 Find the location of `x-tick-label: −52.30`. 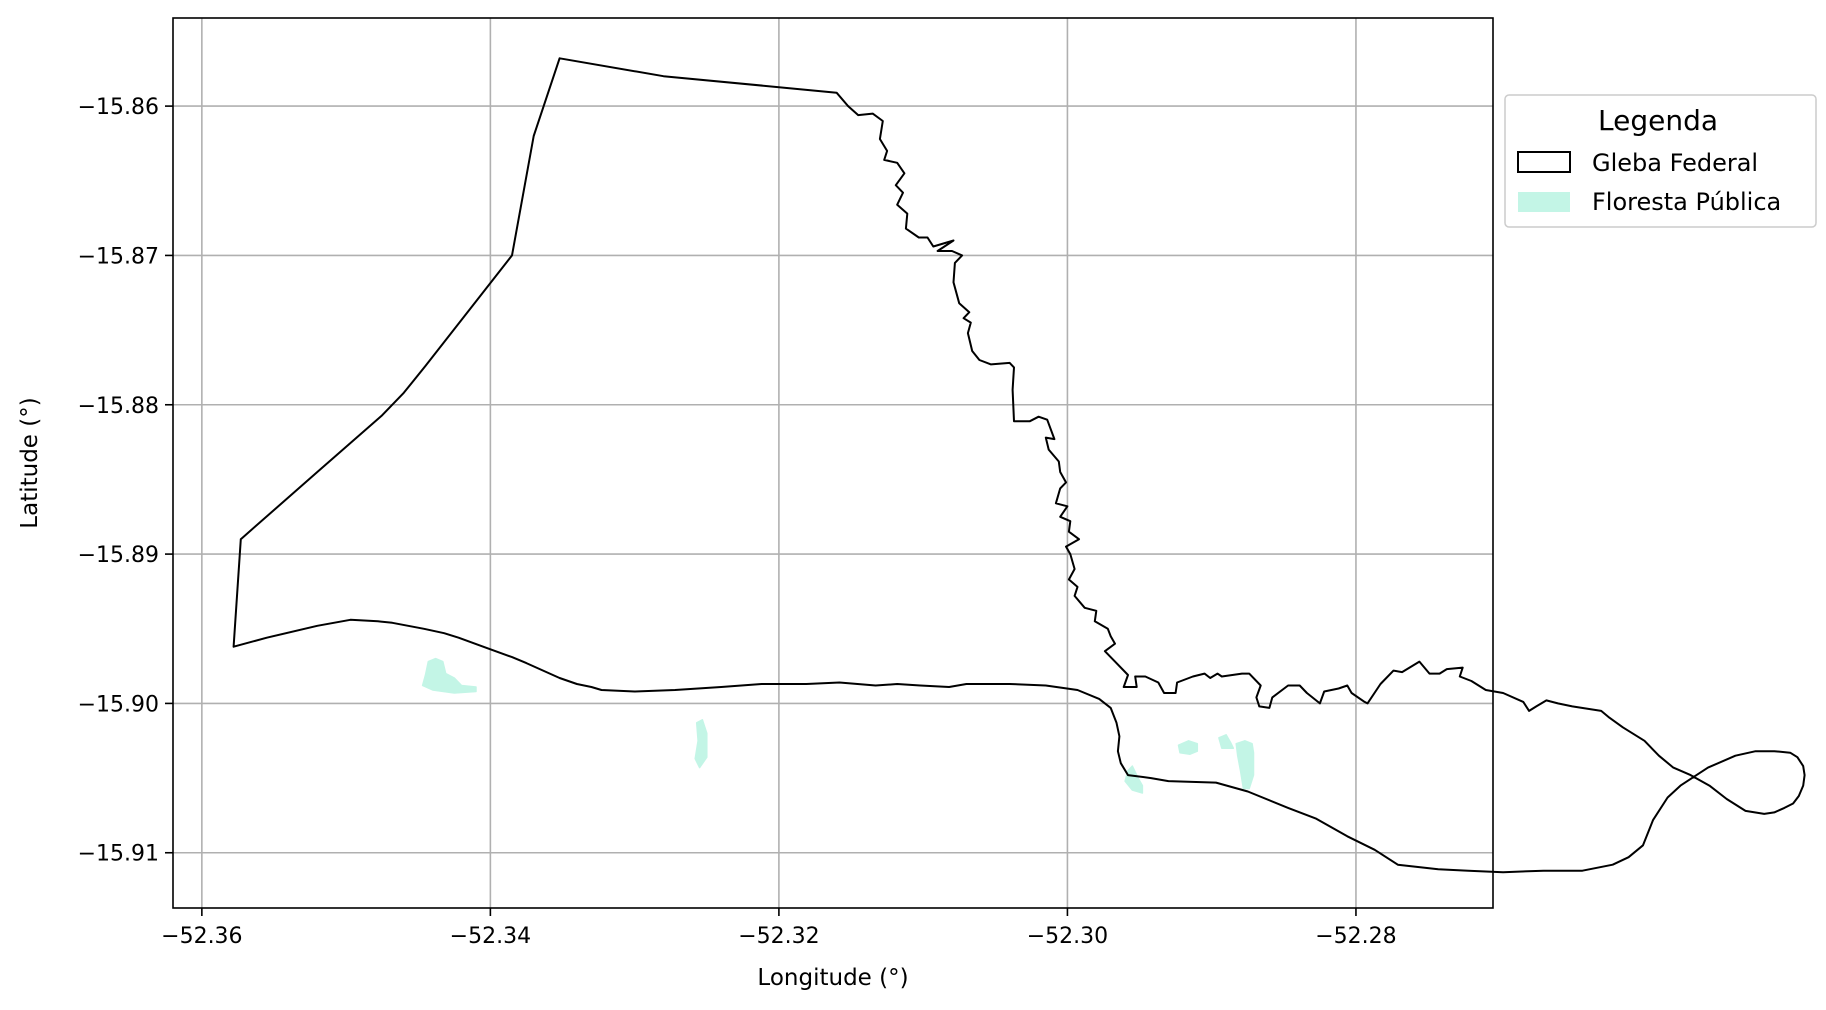

x-tick-label: −52.30 is located at coordinates (1067, 936).